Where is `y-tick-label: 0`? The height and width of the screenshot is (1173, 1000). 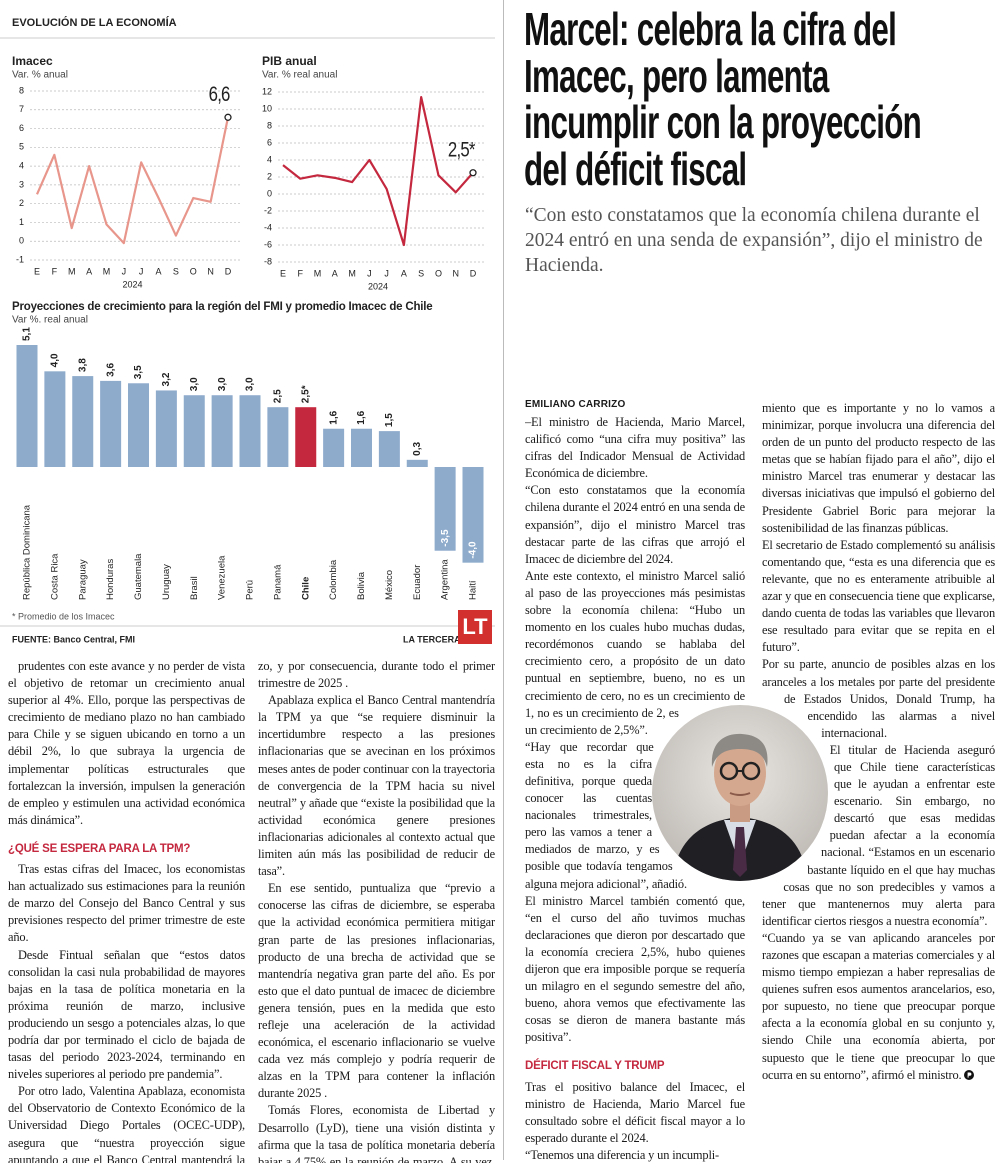
y-tick-label: 0 is located at coordinates (269, 193).